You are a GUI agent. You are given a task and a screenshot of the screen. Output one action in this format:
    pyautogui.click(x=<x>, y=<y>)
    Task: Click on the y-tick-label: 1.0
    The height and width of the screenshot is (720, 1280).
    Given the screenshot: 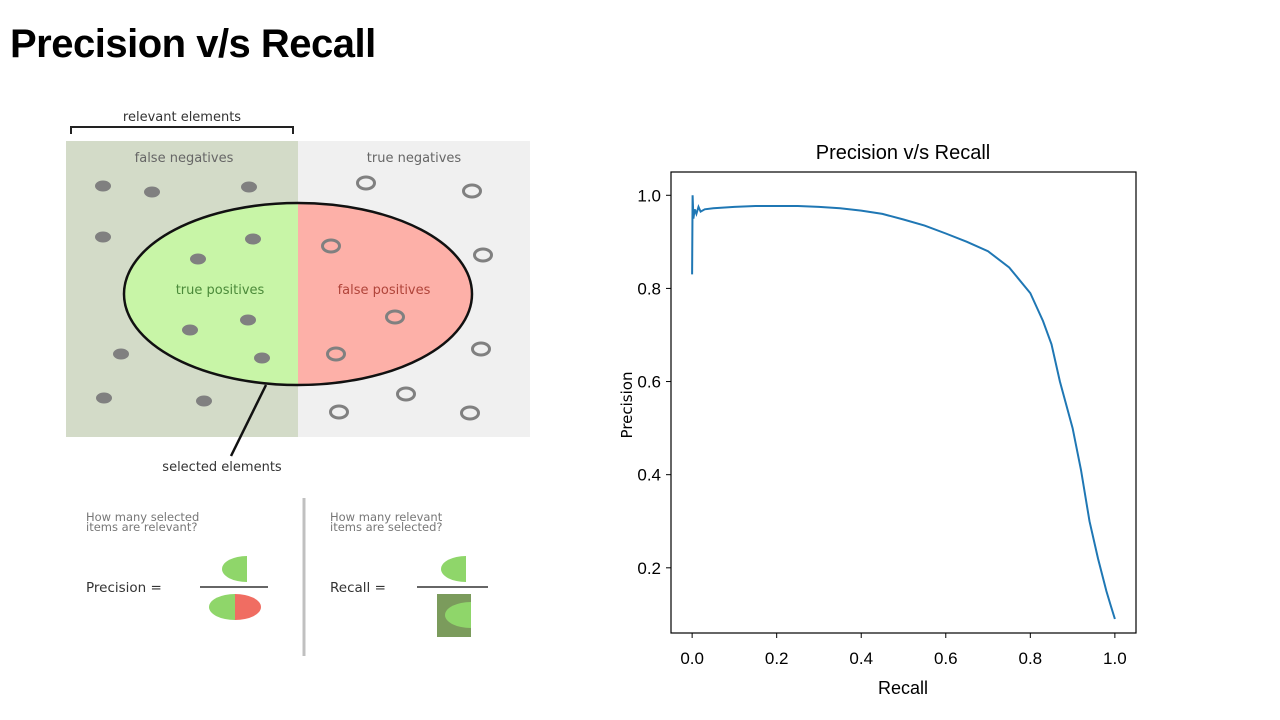 What is the action you would take?
    pyautogui.click(x=649, y=195)
    